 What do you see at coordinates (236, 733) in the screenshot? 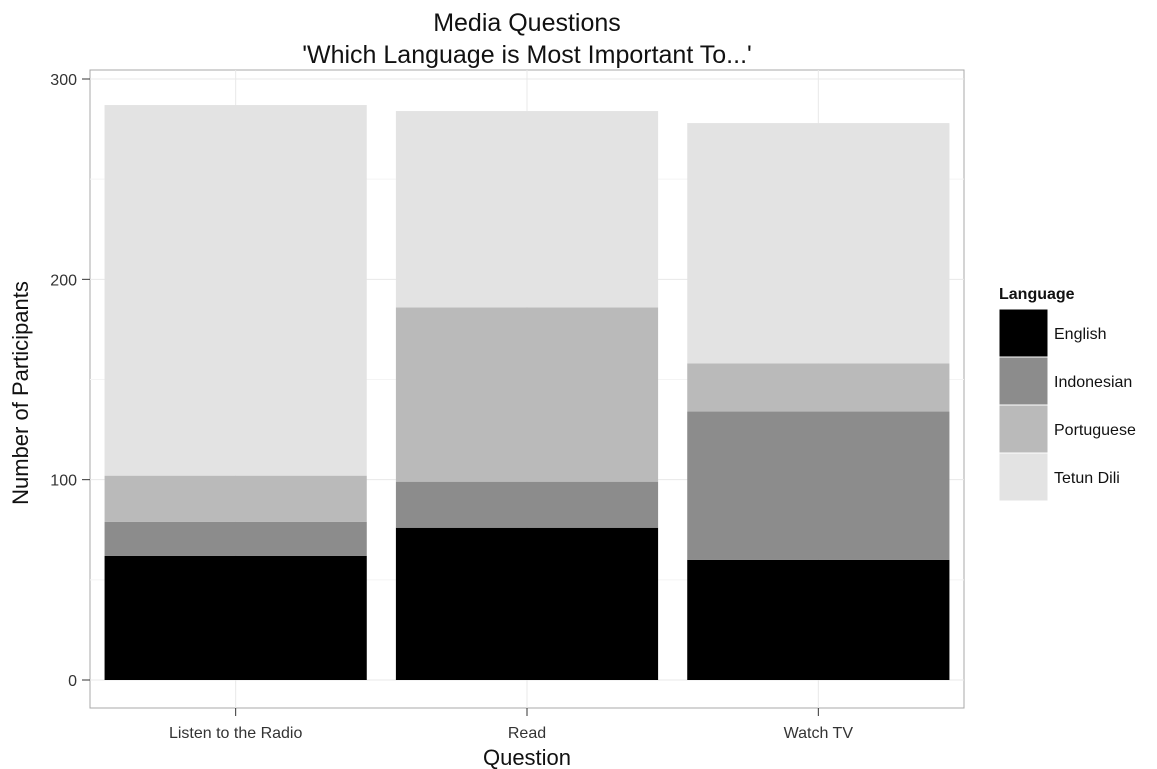
I see `x-tick-label: Listen to the Radio` at bounding box center [236, 733].